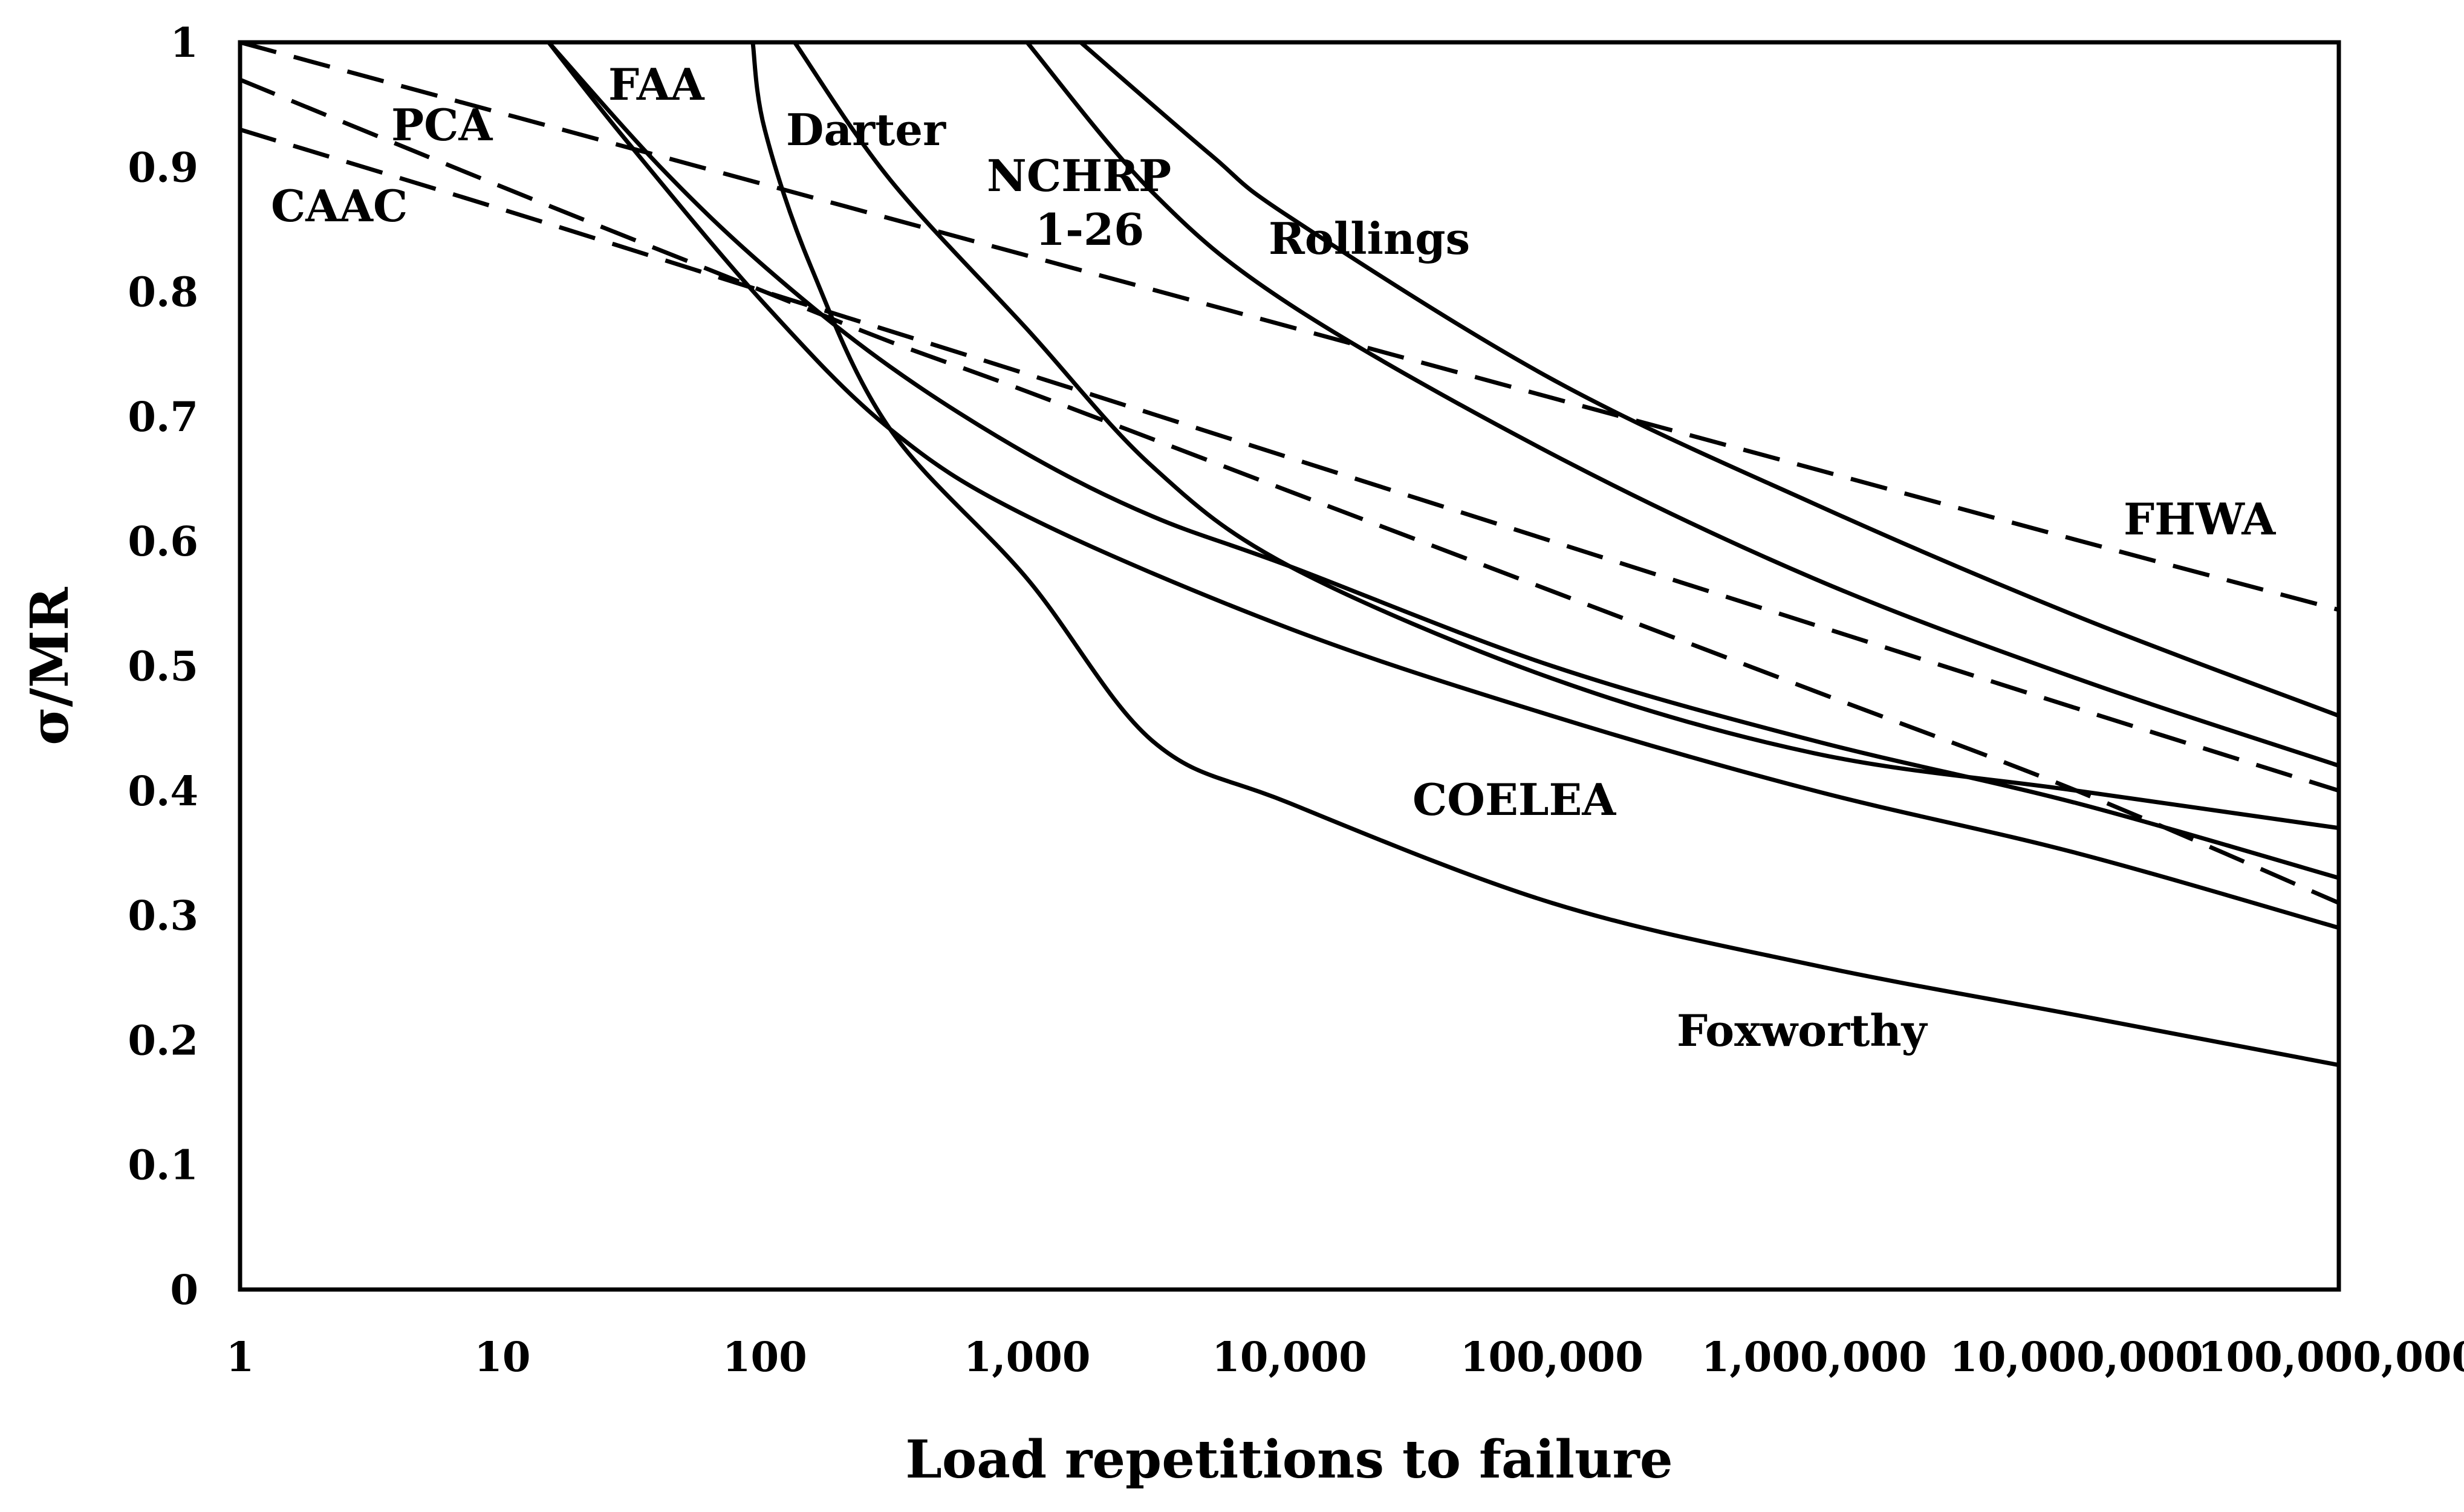 The height and width of the screenshot is (1512, 2464). What do you see at coordinates (2331, 1357) in the screenshot?
I see `x-tick-label: 100,000,000` at bounding box center [2331, 1357].